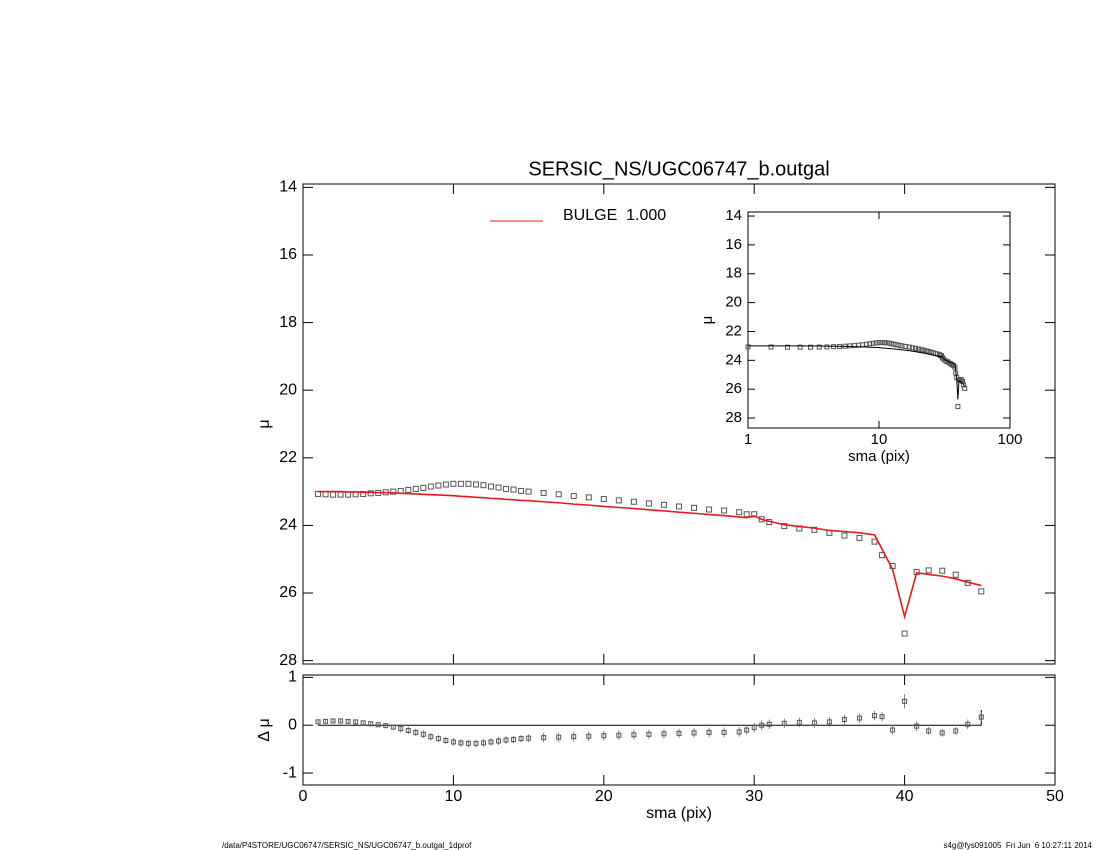 This screenshot has width=1100, height=850. I want to click on x-tick-label: 30, so click(754, 796).